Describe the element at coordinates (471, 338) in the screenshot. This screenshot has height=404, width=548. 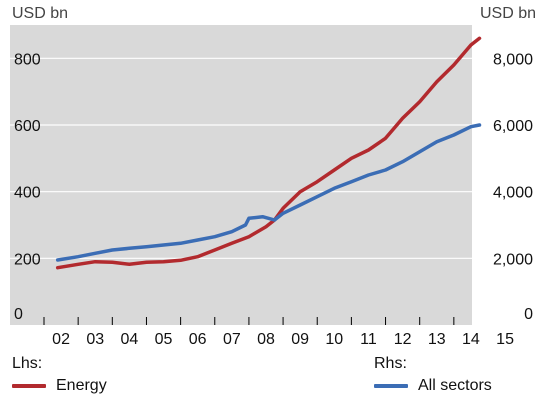
I see `x-tick-label: 14` at that location.